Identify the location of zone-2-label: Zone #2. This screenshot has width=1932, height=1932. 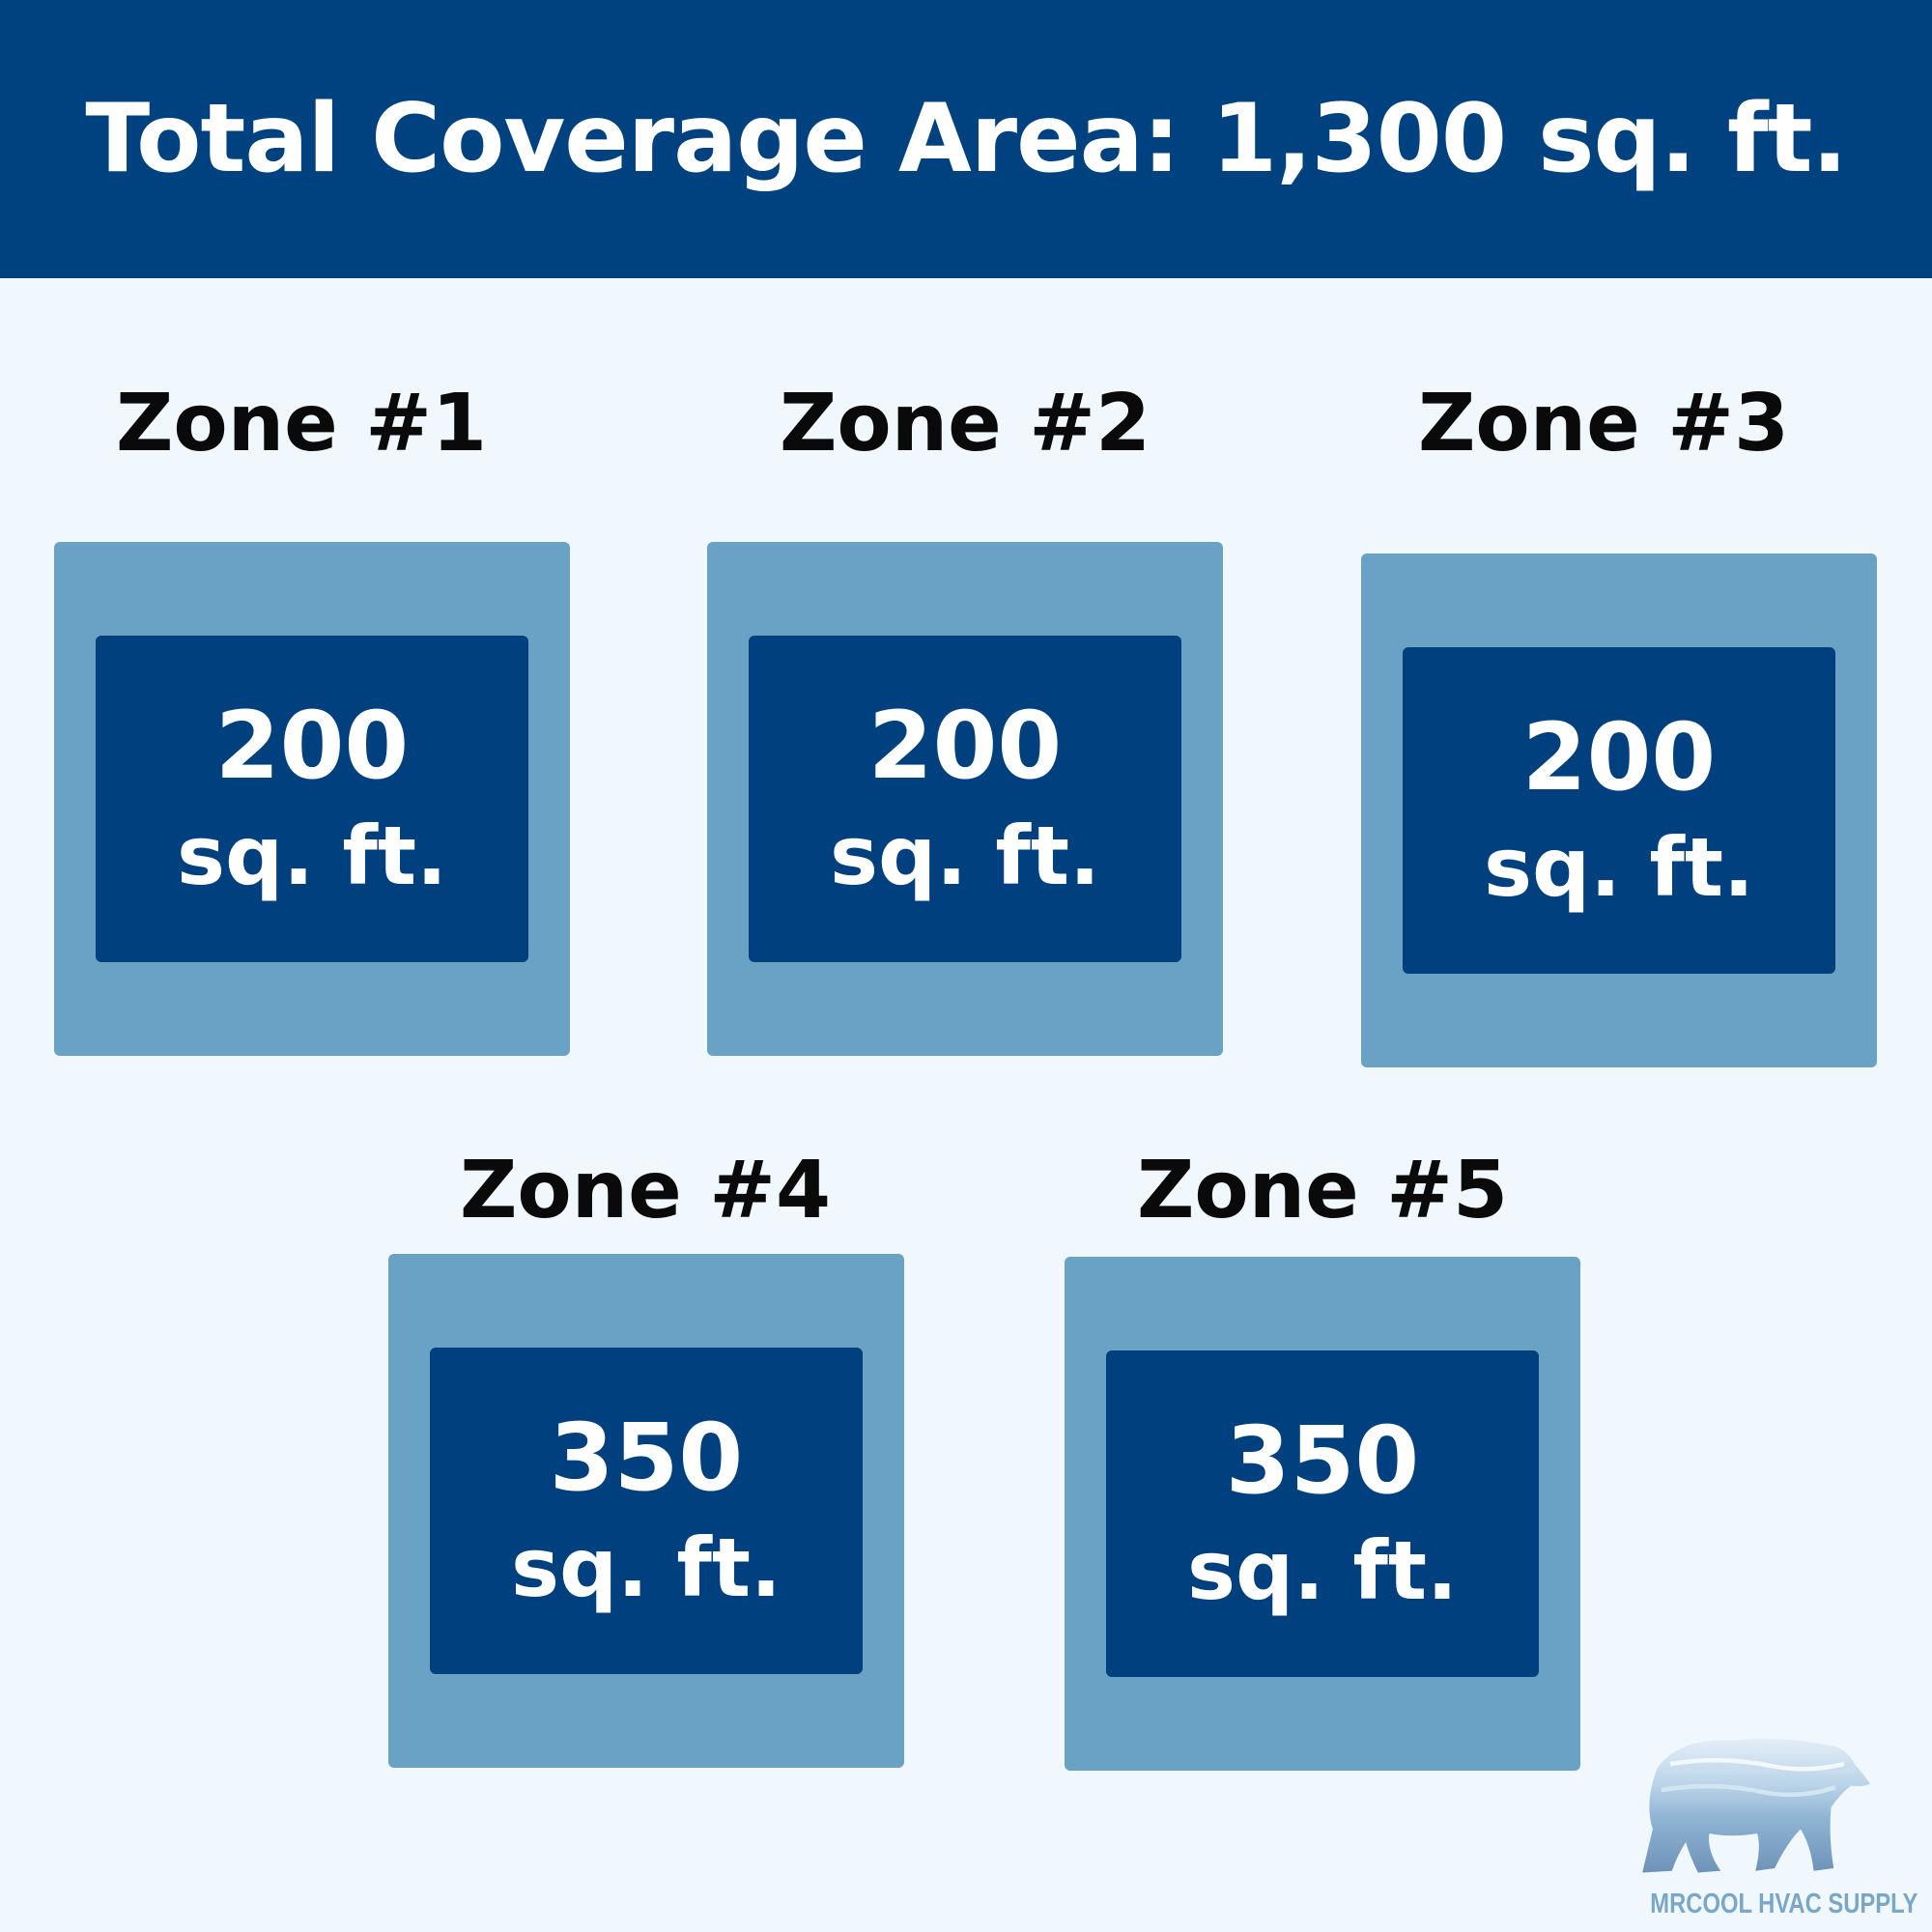
(965, 423).